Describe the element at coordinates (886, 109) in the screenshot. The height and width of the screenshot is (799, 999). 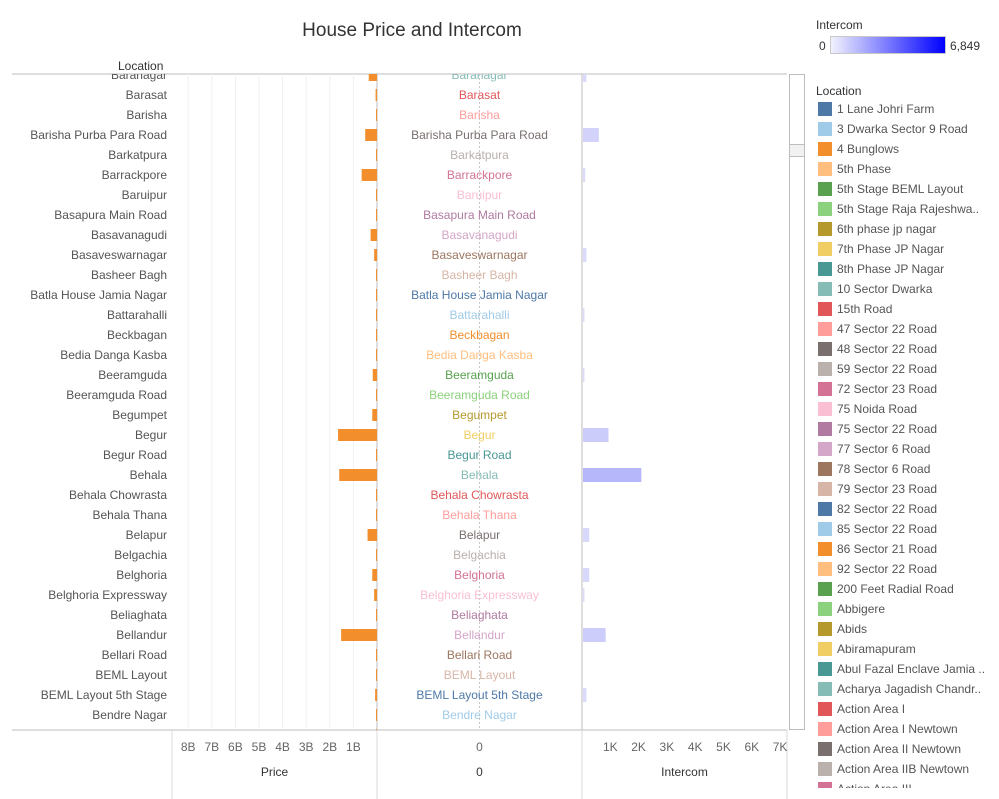
I see `legend-label: 1 Lane Johri Farm` at that location.